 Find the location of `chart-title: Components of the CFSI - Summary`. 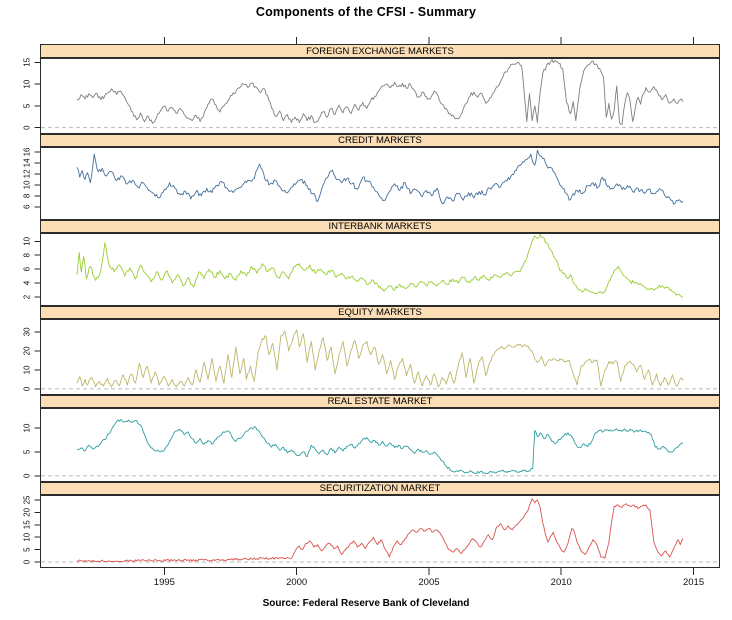

chart-title: Components of the CFSI - Summary is located at coordinates (366, 12).